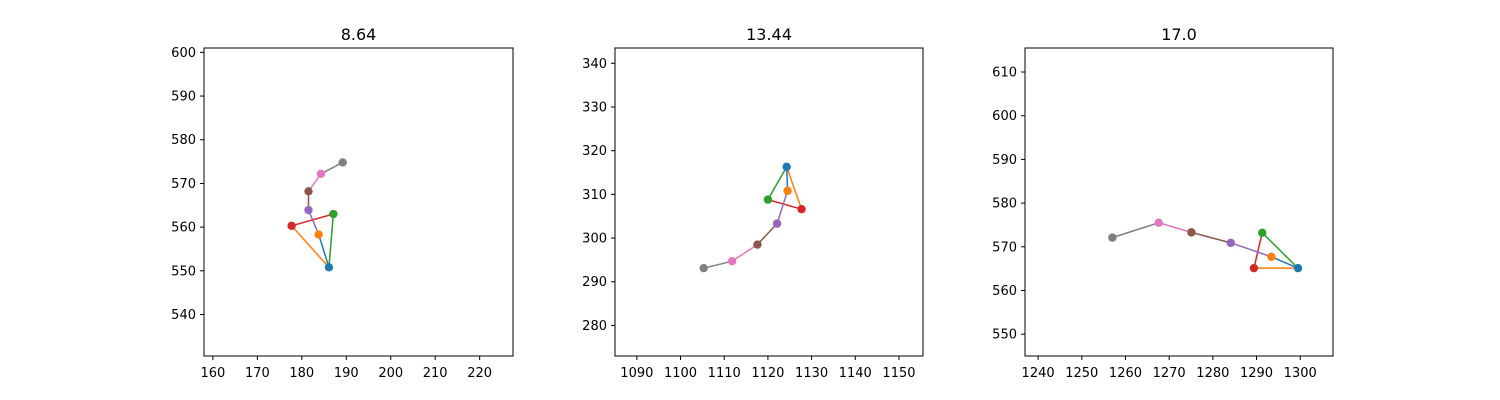 The height and width of the screenshot is (400, 1500). What do you see at coordinates (594, 326) in the screenshot?
I see `y-tick-label: 280` at bounding box center [594, 326].